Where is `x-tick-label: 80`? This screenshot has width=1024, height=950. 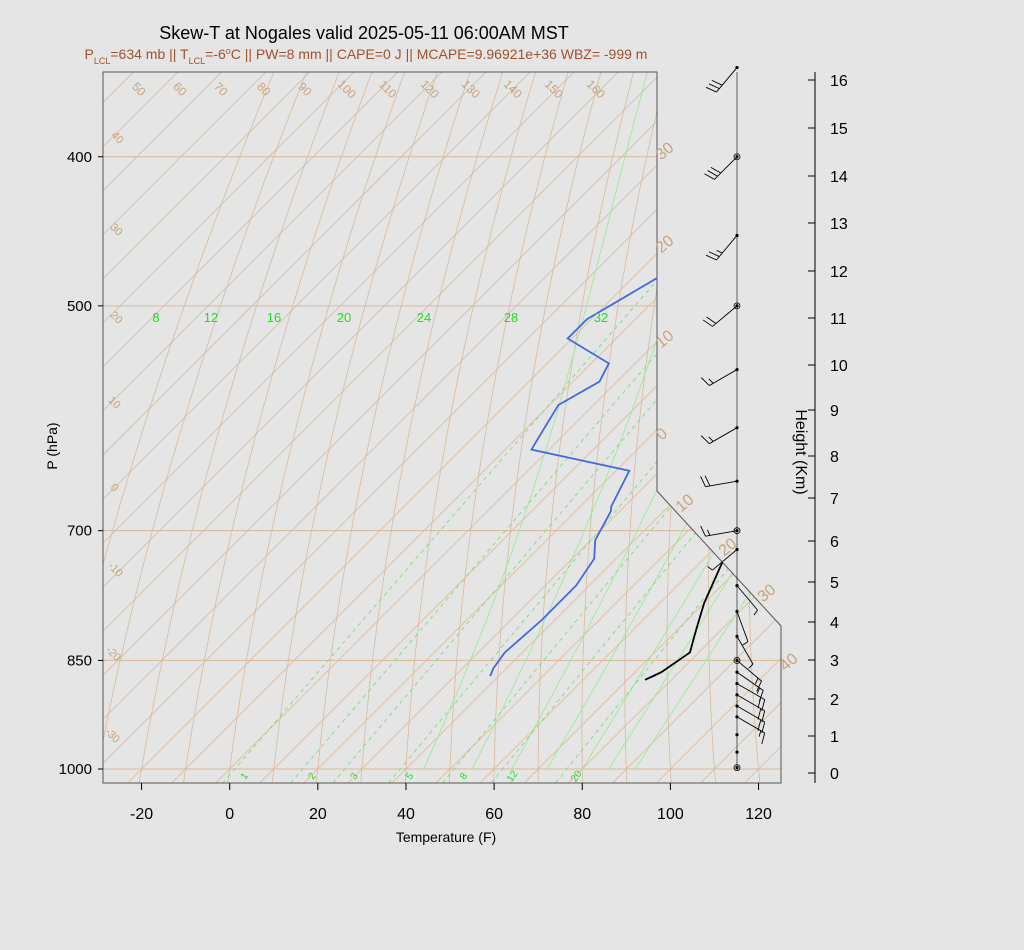 x-tick-label: 80 is located at coordinates (582, 814).